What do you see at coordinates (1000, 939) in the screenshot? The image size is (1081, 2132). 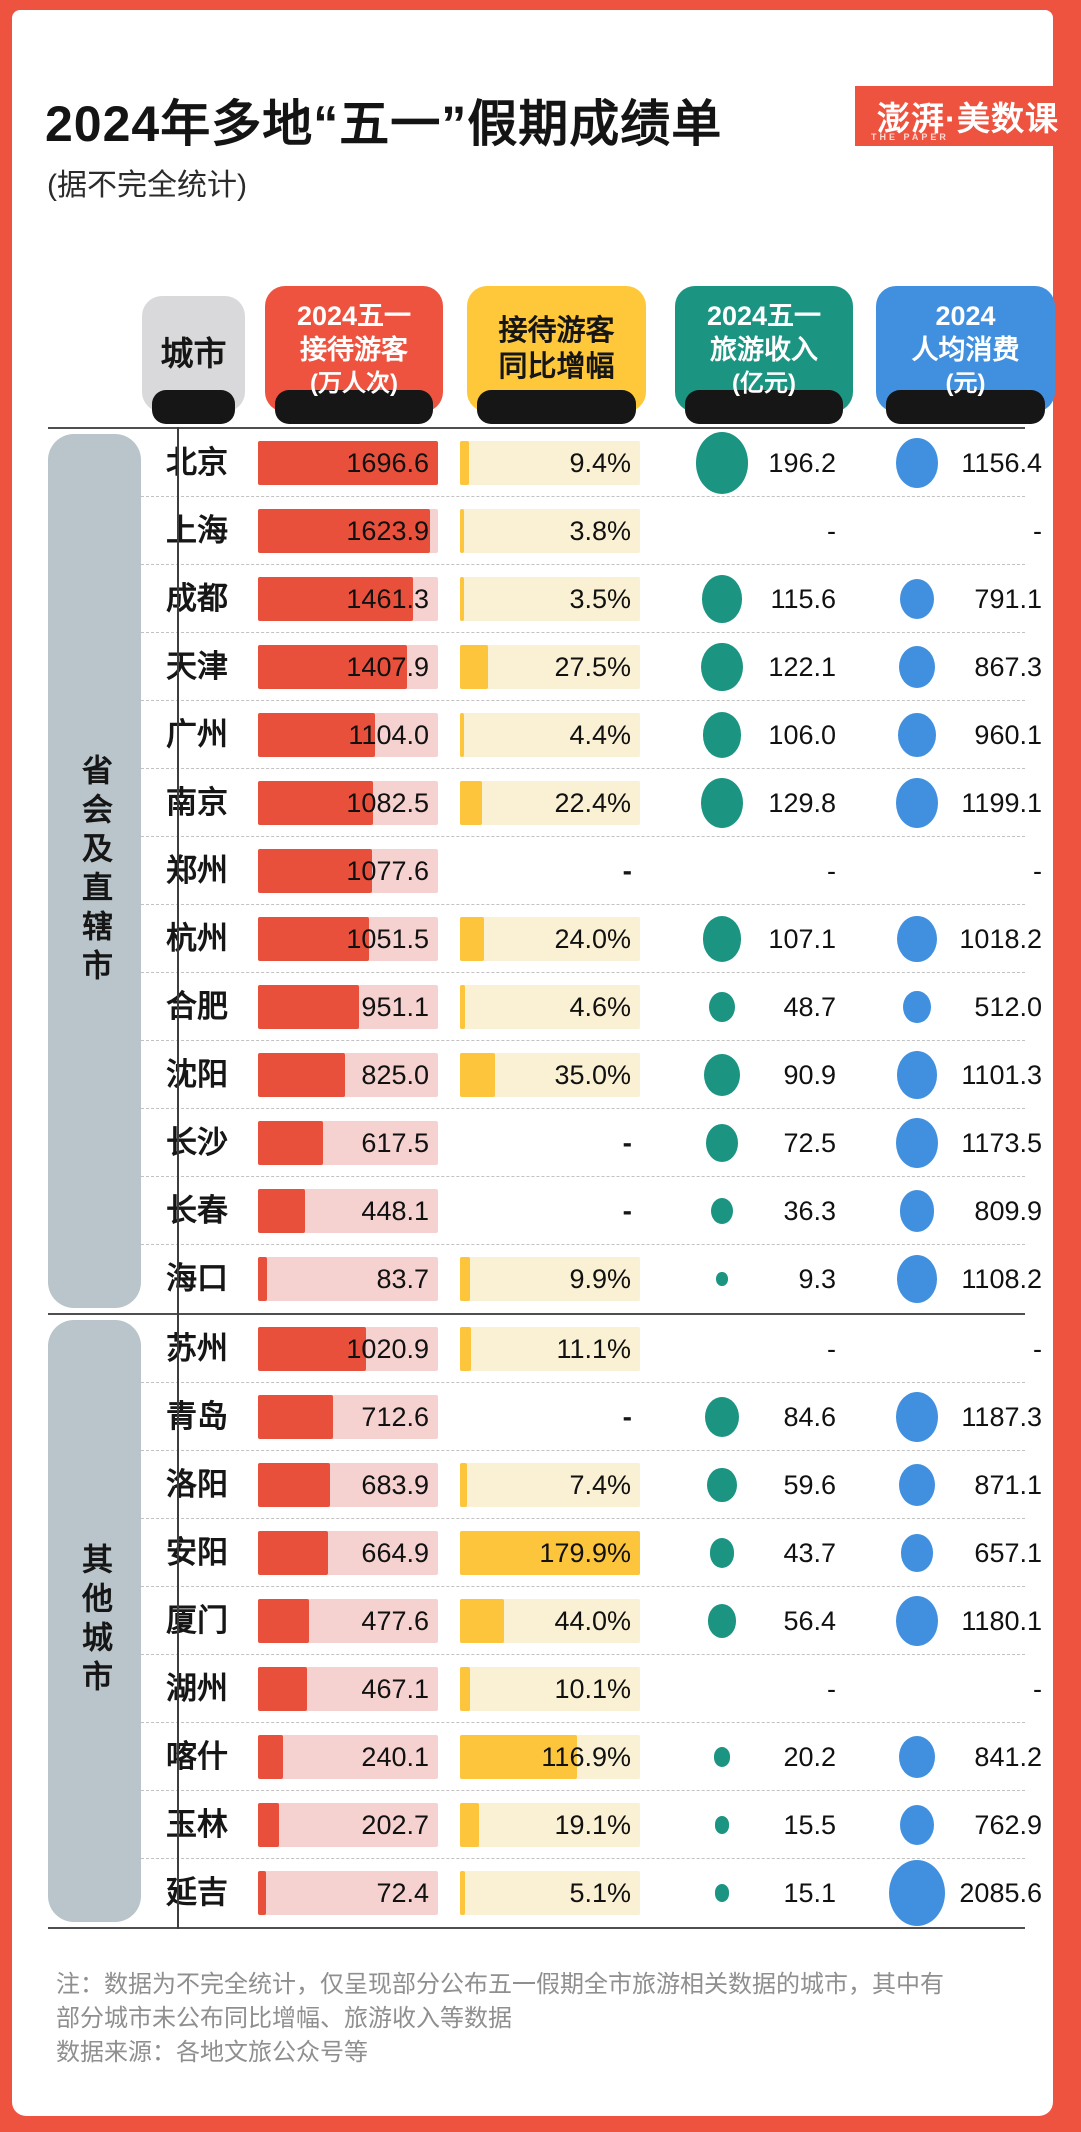 I see `per-capita-value: 1018.2` at bounding box center [1000, 939].